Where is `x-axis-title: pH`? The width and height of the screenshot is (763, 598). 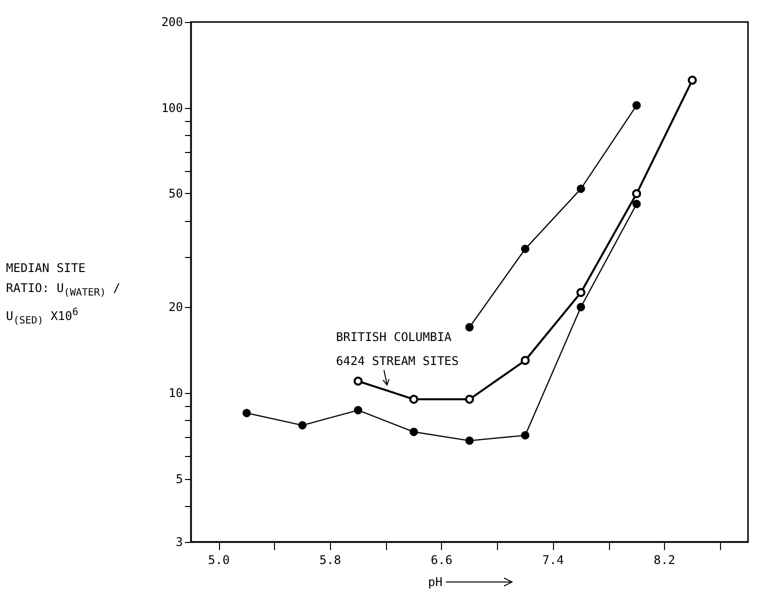
x-axis-title: pH is located at coordinates (435, 582).